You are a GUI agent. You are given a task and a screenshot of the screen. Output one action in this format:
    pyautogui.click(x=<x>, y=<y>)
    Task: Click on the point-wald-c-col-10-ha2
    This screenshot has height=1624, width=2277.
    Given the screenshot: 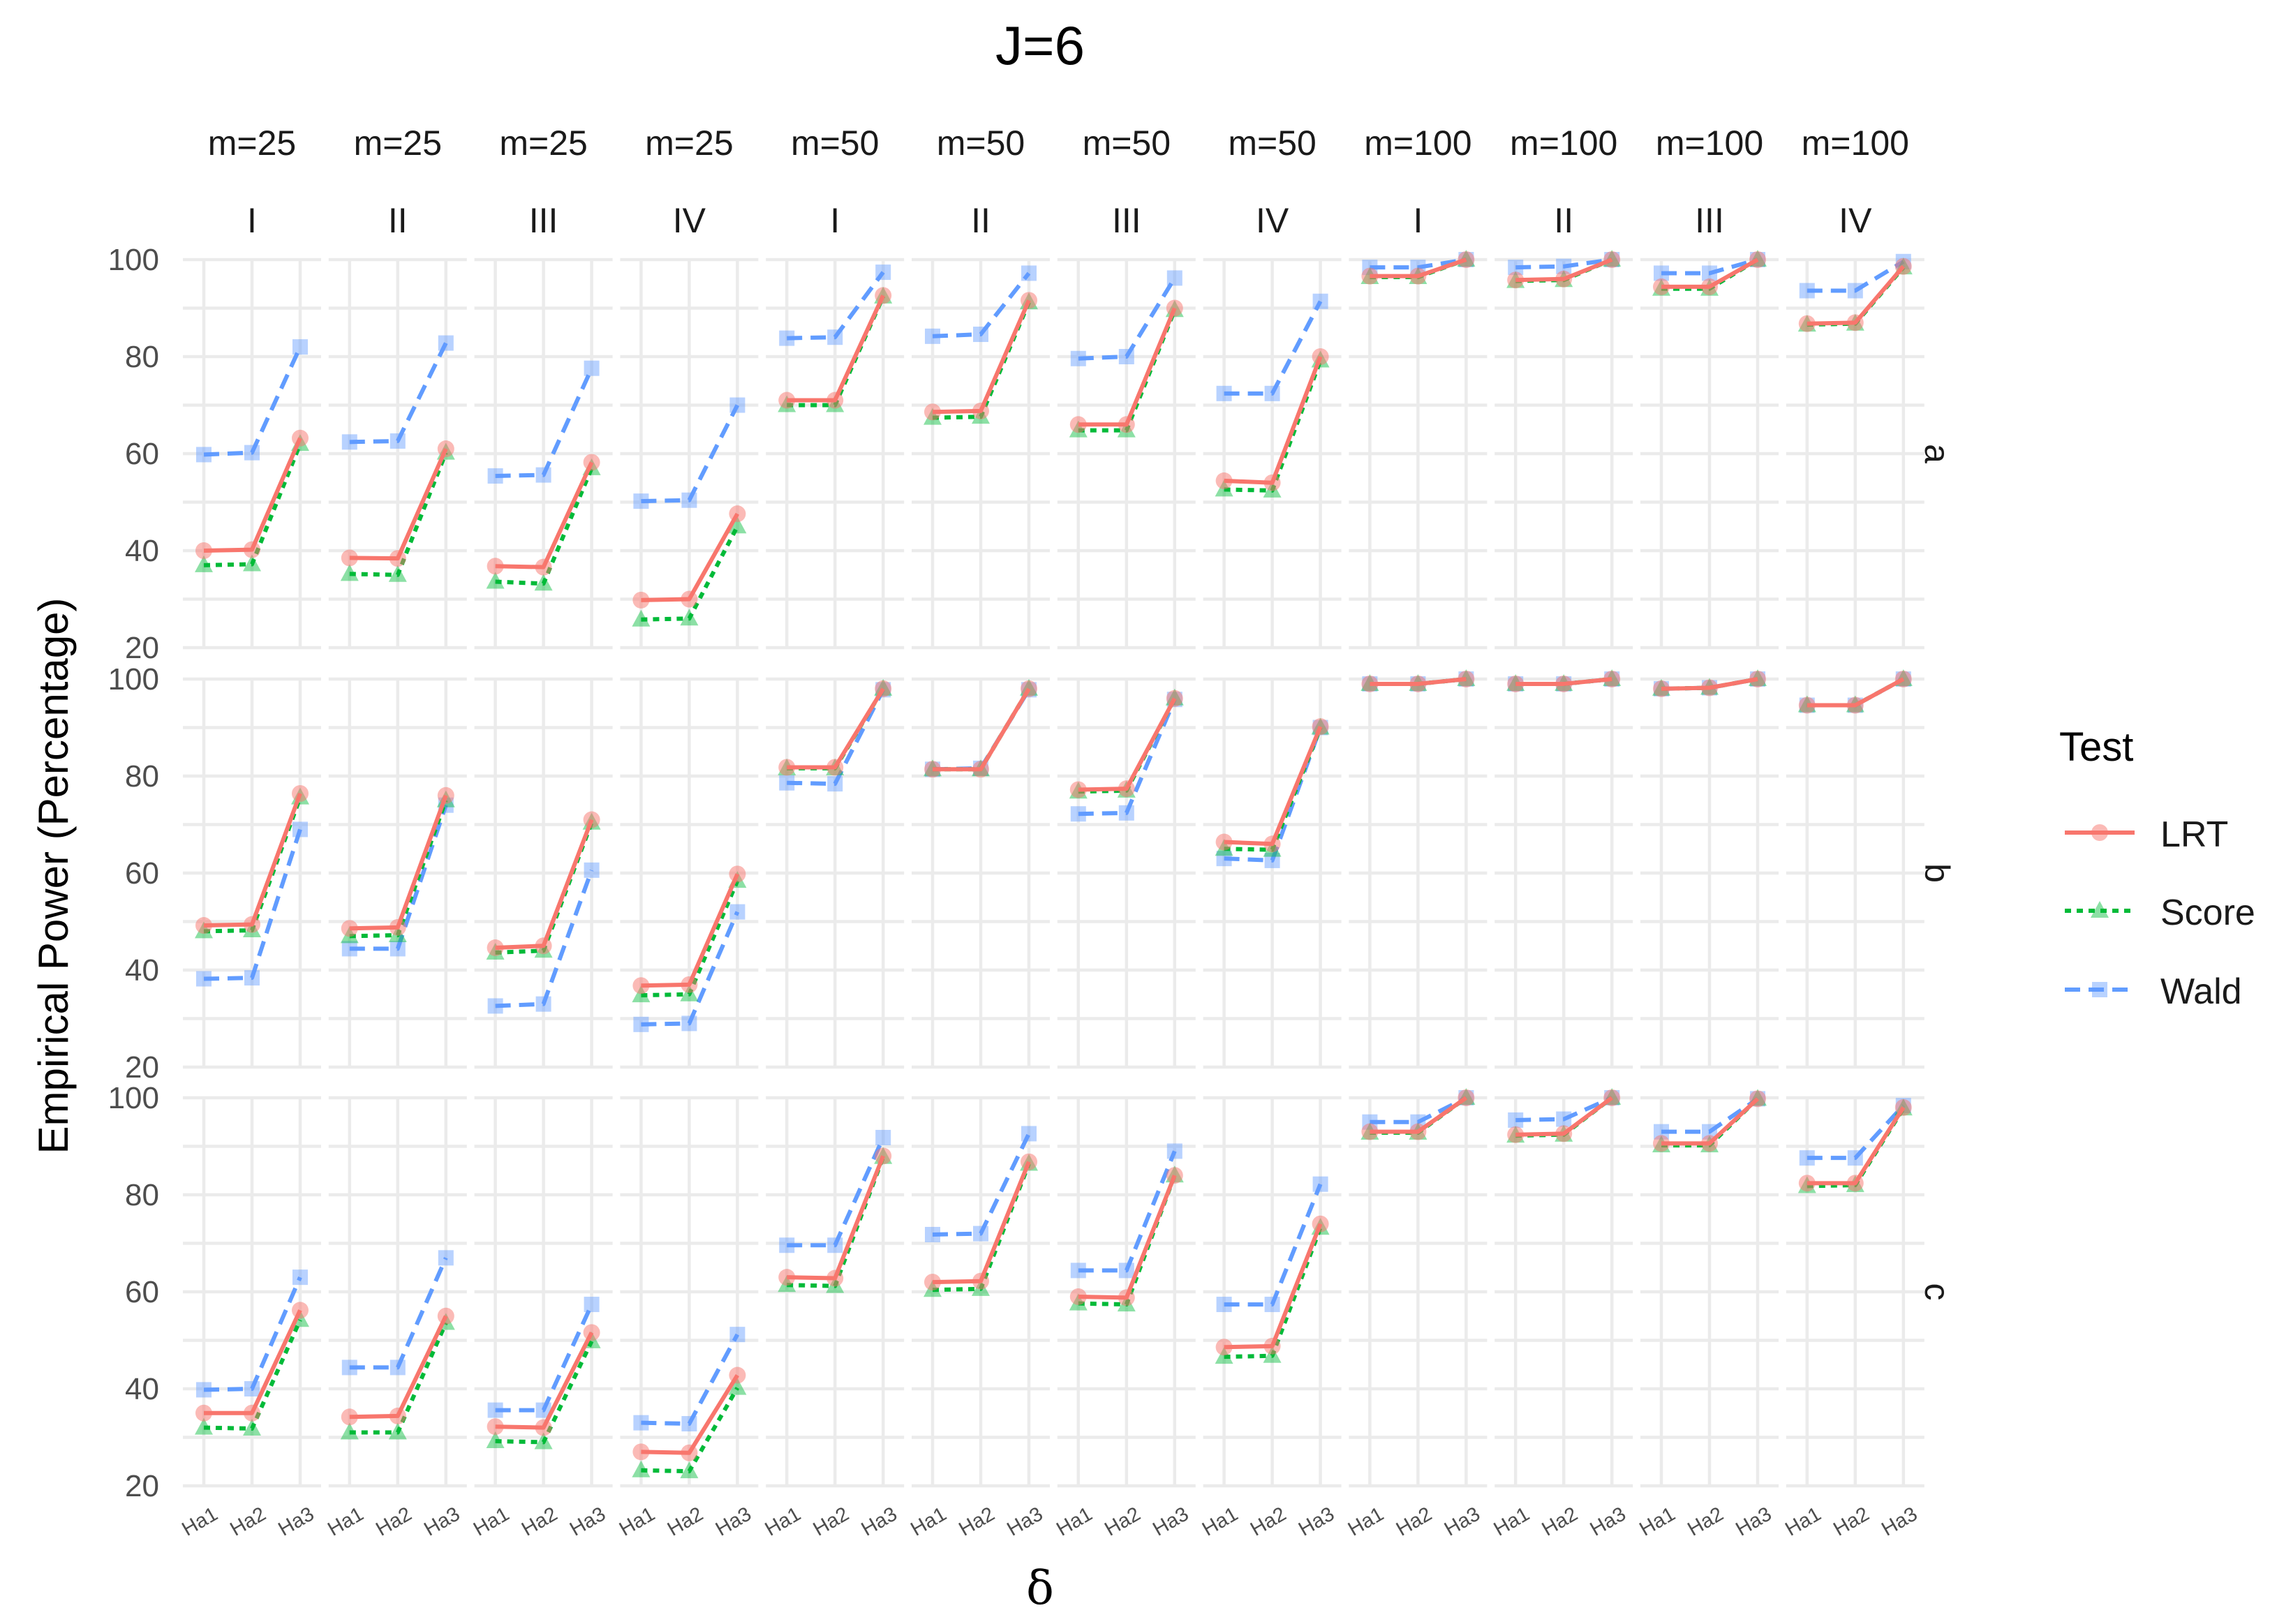 What is the action you would take?
    pyautogui.click(x=1564, y=1119)
    